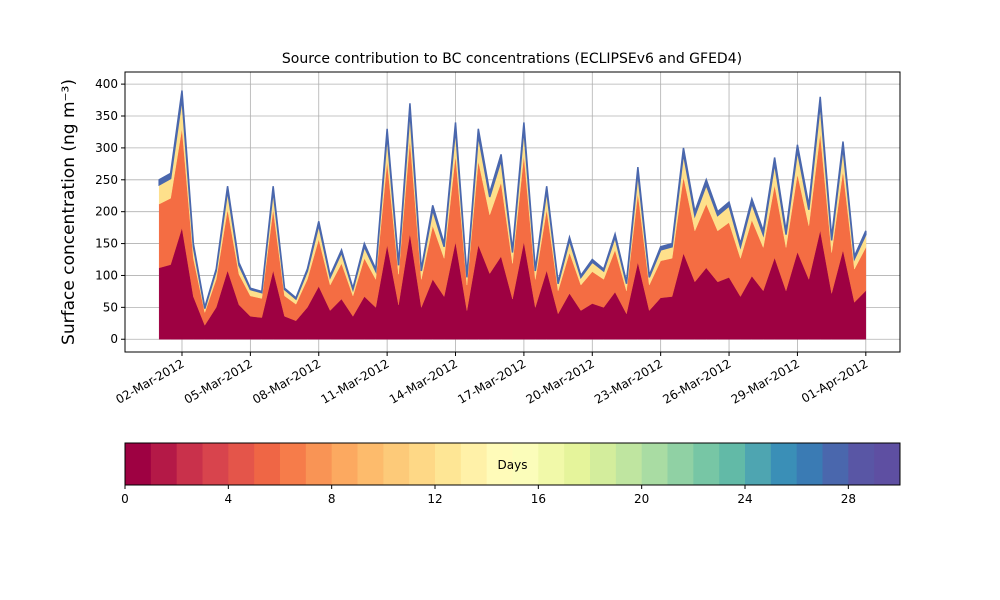 The height and width of the screenshot is (600, 1000). What do you see at coordinates (744, 499) in the screenshot?
I see `colorbar-tick-label: 24` at bounding box center [744, 499].